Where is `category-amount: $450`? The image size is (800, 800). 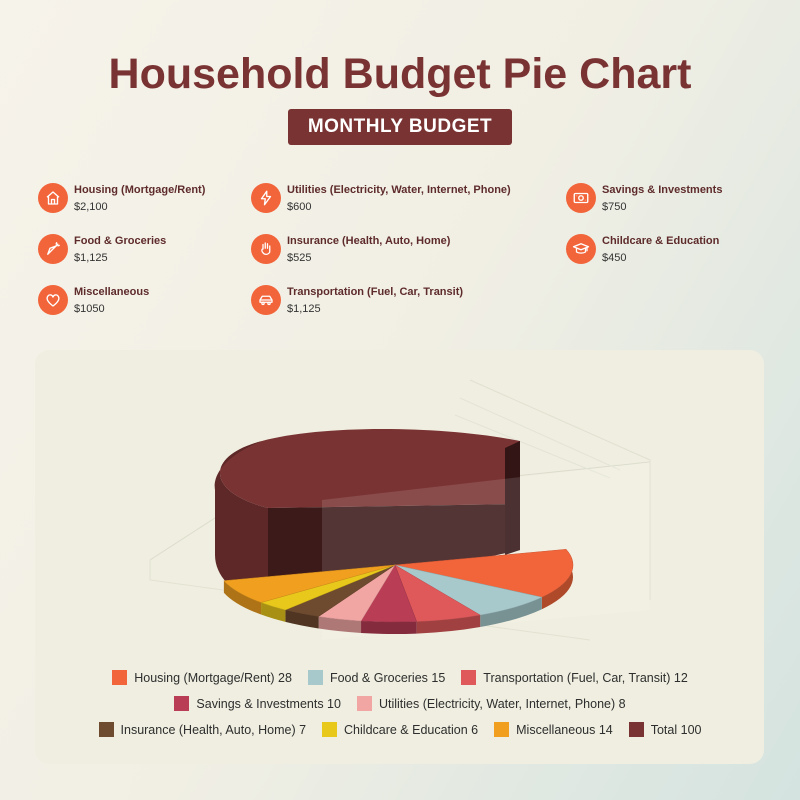
category-amount: $450 is located at coordinates (614, 258).